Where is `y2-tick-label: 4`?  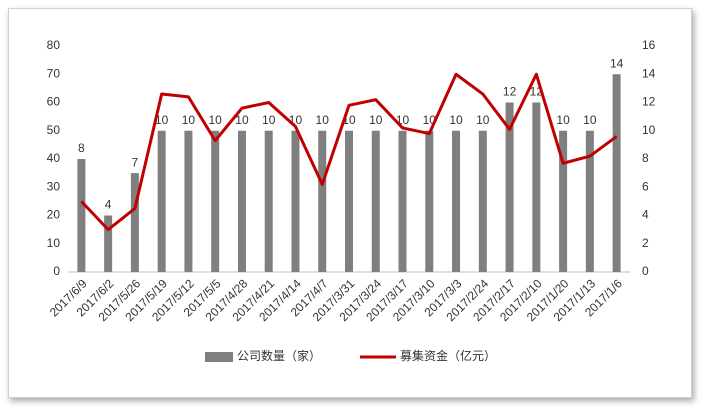 y2-tick-label: 4 is located at coordinates (645, 215).